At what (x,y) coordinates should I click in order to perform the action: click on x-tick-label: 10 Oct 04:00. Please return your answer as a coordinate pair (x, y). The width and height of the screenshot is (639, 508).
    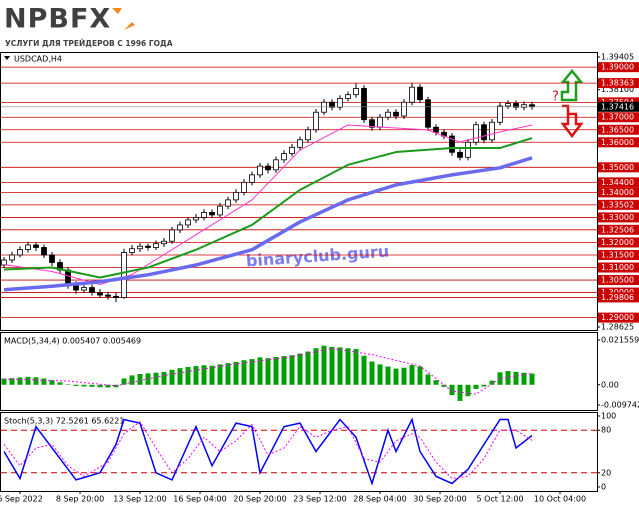
    Looking at the image, I should click on (560, 499).